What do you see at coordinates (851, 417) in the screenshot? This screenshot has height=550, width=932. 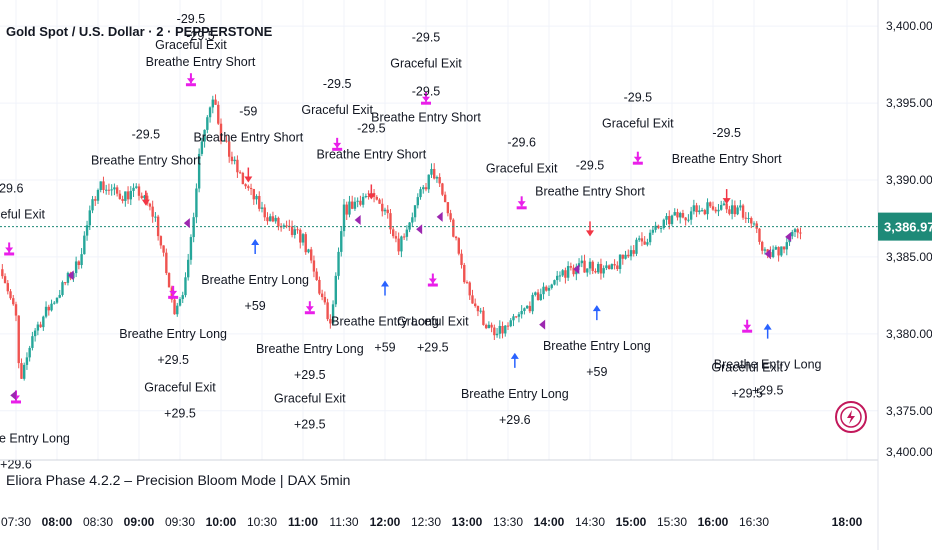 I see `alert-icon` at bounding box center [851, 417].